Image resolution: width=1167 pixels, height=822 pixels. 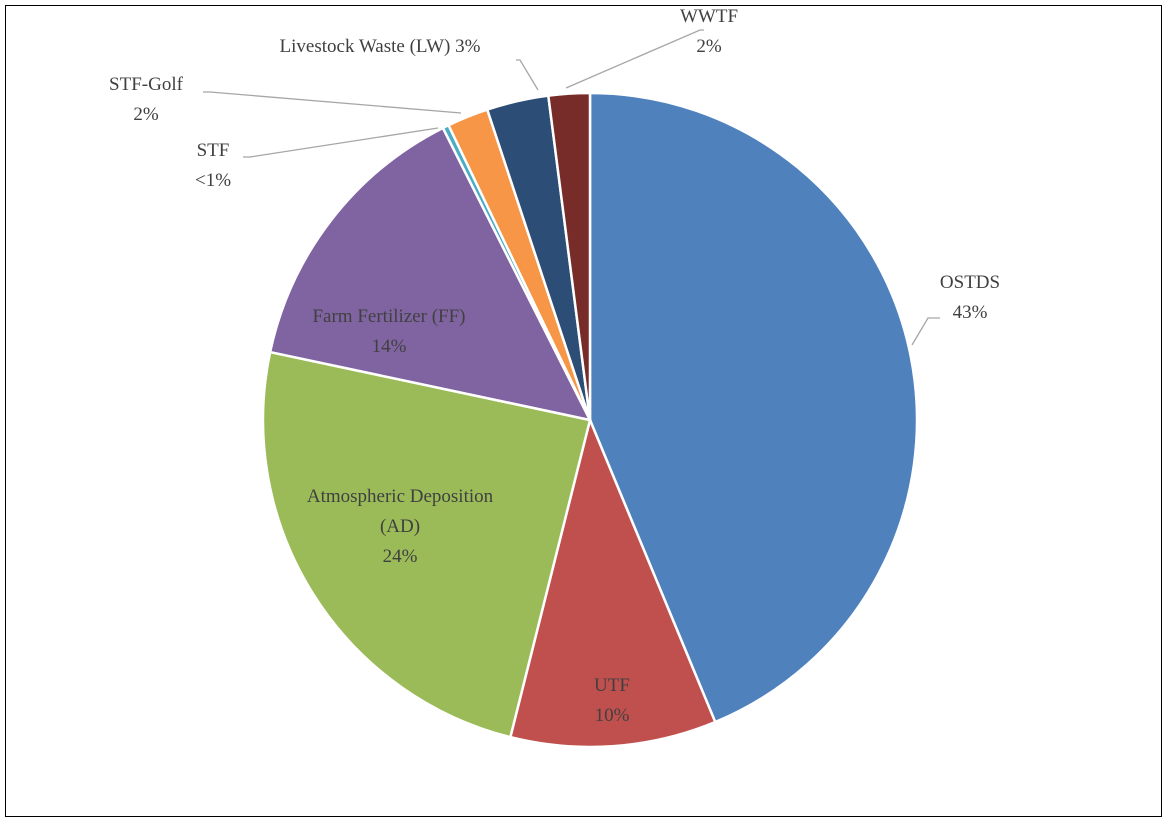 I want to click on value-label: 43%, so click(x=970, y=312).